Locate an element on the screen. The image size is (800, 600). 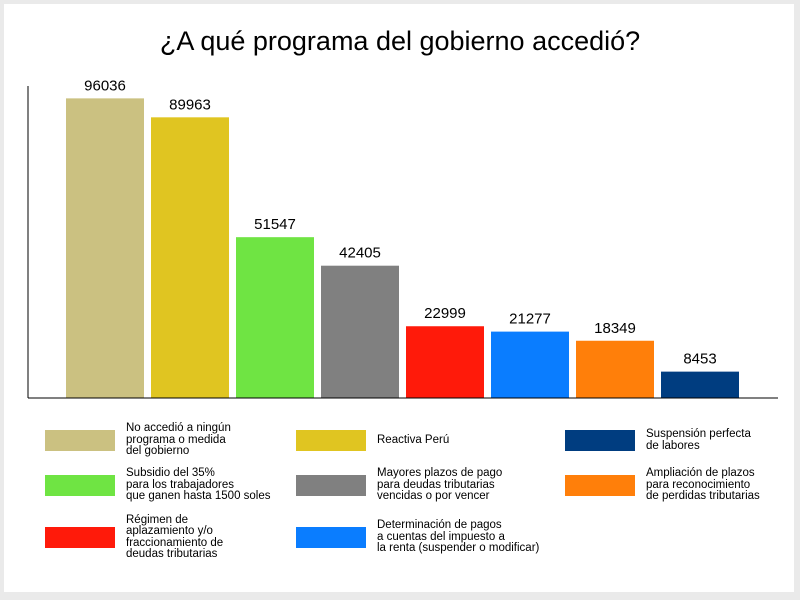
bar-value-label-5: 22999 is located at coordinates (445, 313).